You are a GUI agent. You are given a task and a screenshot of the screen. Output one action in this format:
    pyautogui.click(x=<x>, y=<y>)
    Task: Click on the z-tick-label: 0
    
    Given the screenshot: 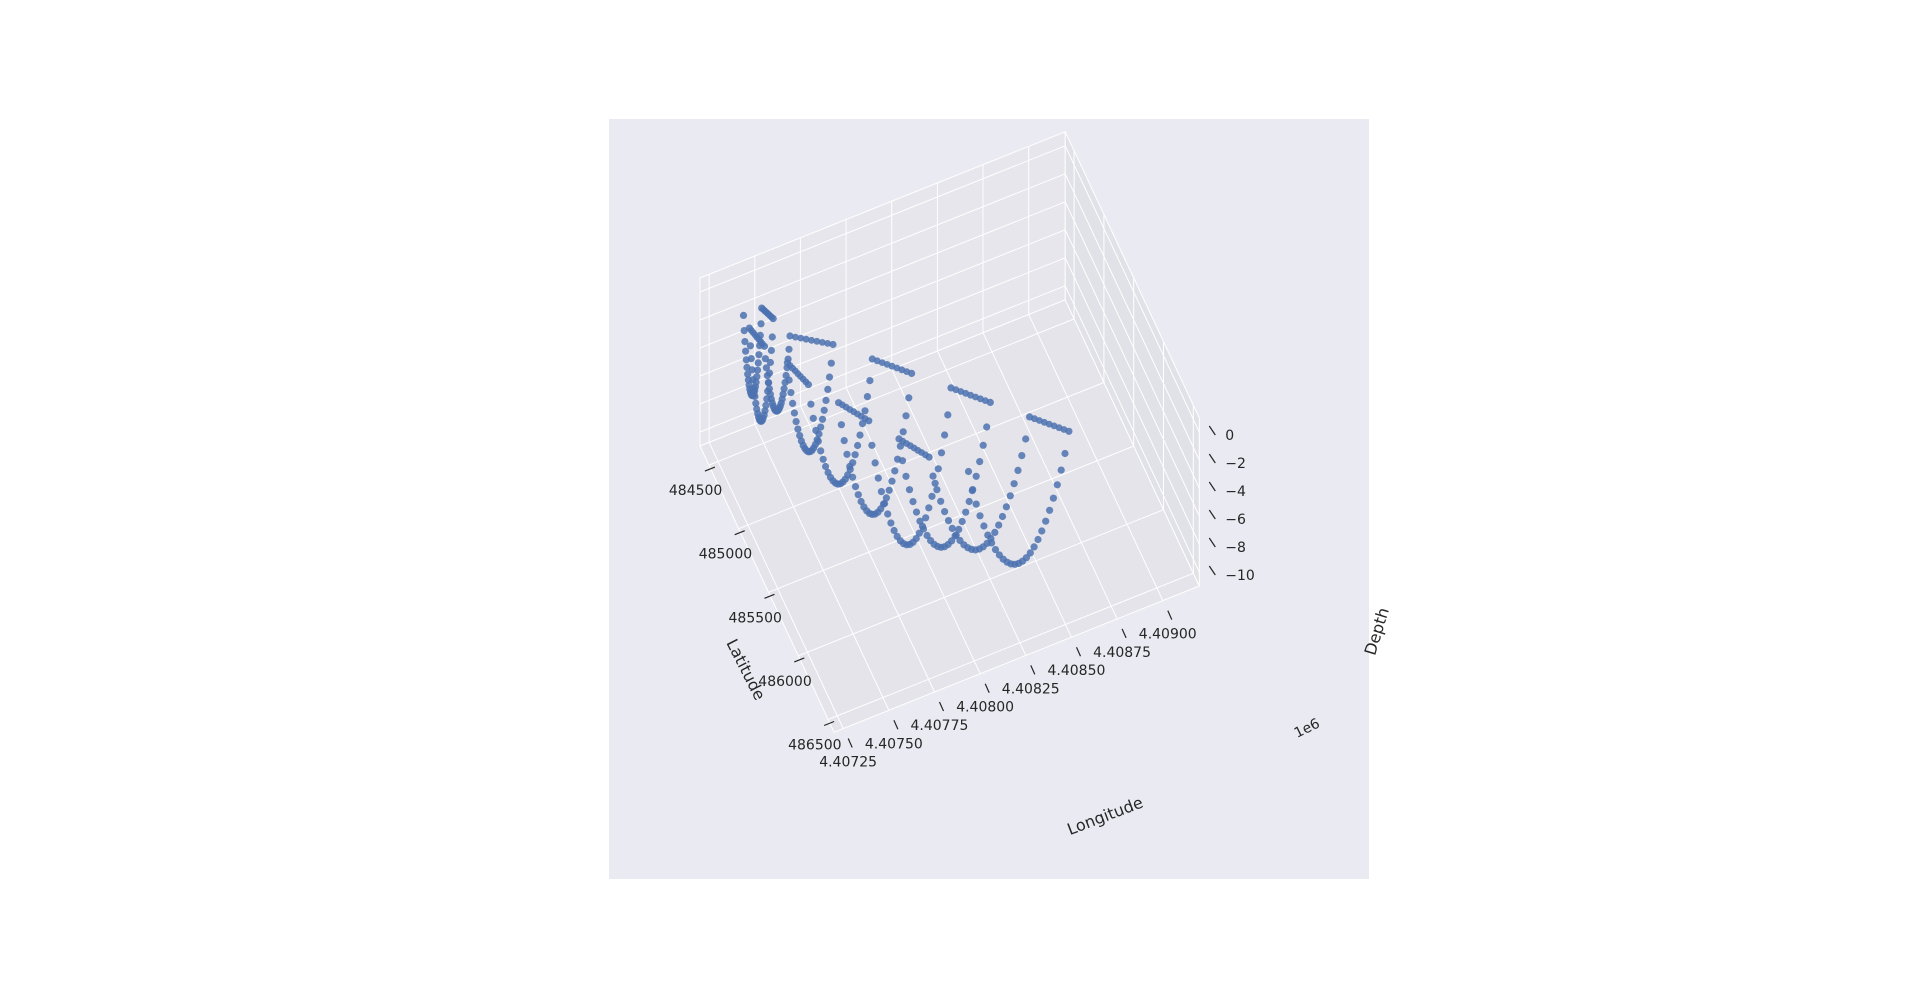 What is the action you would take?
    pyautogui.click(x=1229, y=436)
    